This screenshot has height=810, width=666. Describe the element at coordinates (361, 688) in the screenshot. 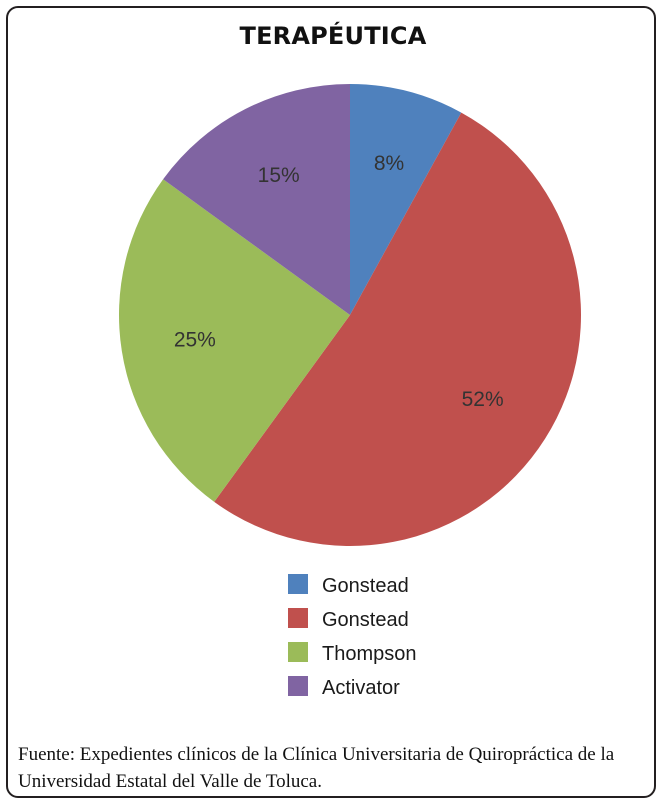

I see `legend-label: Activator` at that location.